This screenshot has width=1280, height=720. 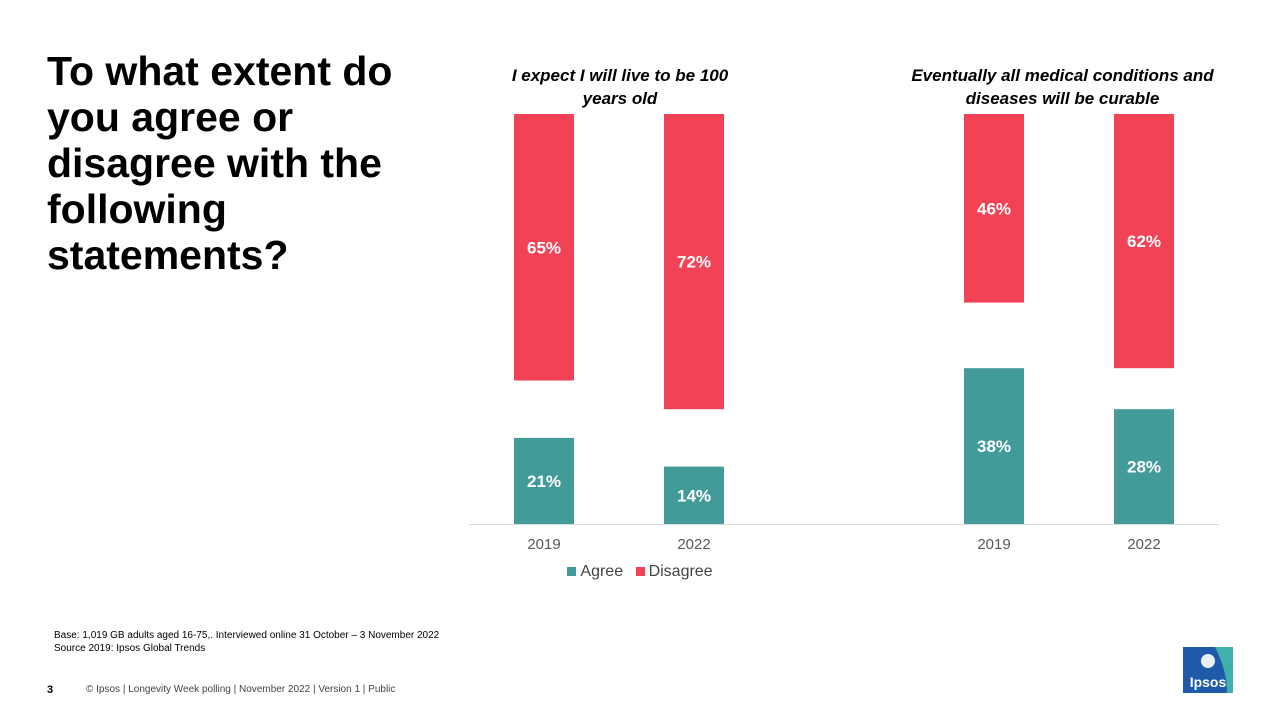 I want to click on legend-entry-disagree: Disagree, so click(x=674, y=572).